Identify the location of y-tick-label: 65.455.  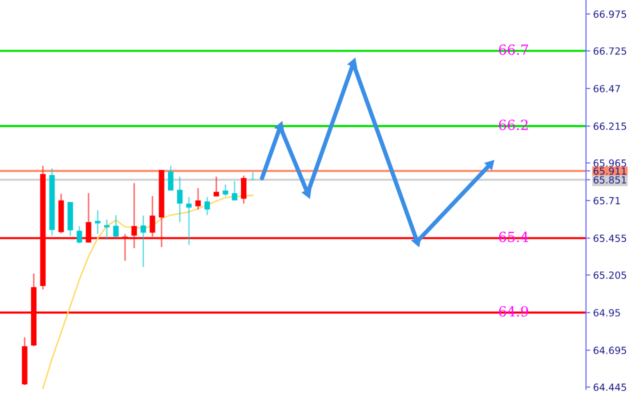
(610, 238).